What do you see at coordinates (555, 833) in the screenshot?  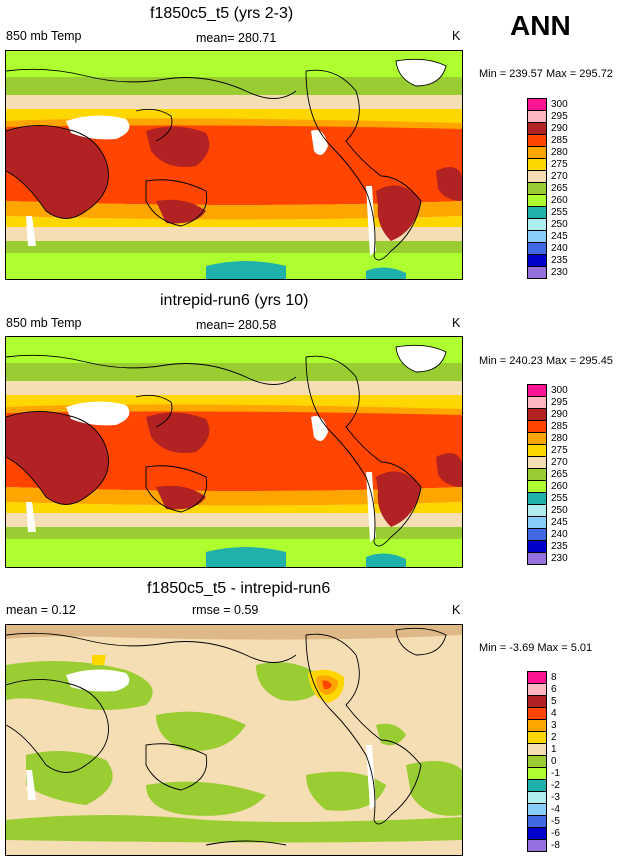 I see `colorbar-level-label: -6` at bounding box center [555, 833].